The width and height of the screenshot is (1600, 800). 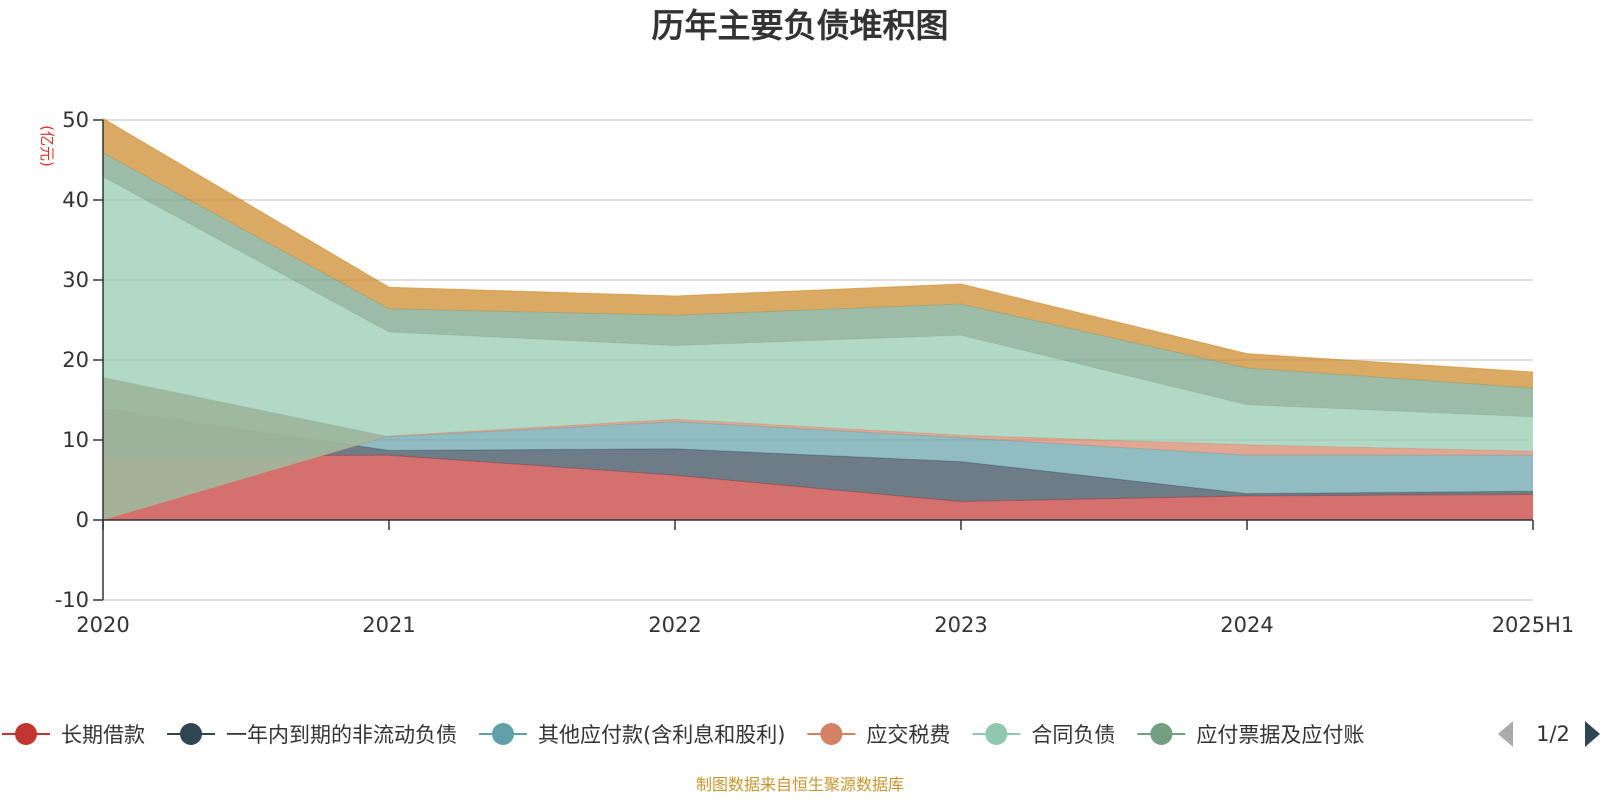 I want to click on legend-item-1: 一年内到期的非流动负债, so click(x=312, y=735).